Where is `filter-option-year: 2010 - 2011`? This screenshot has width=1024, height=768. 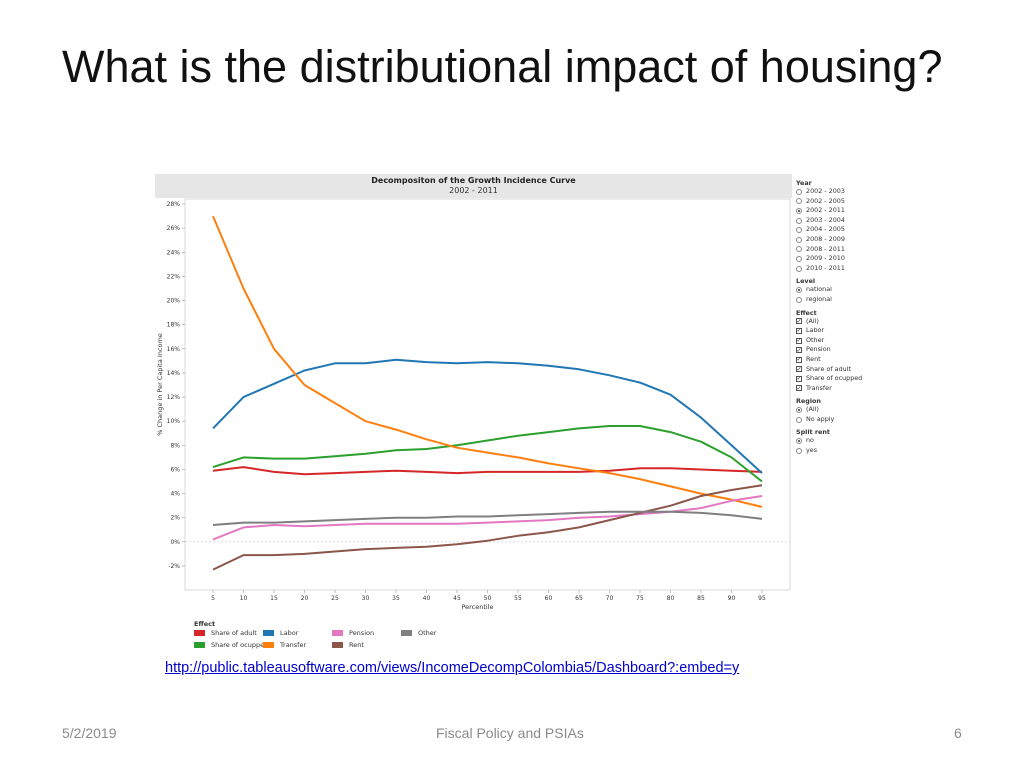 filter-option-year: 2010 - 2011 is located at coordinates (876, 269).